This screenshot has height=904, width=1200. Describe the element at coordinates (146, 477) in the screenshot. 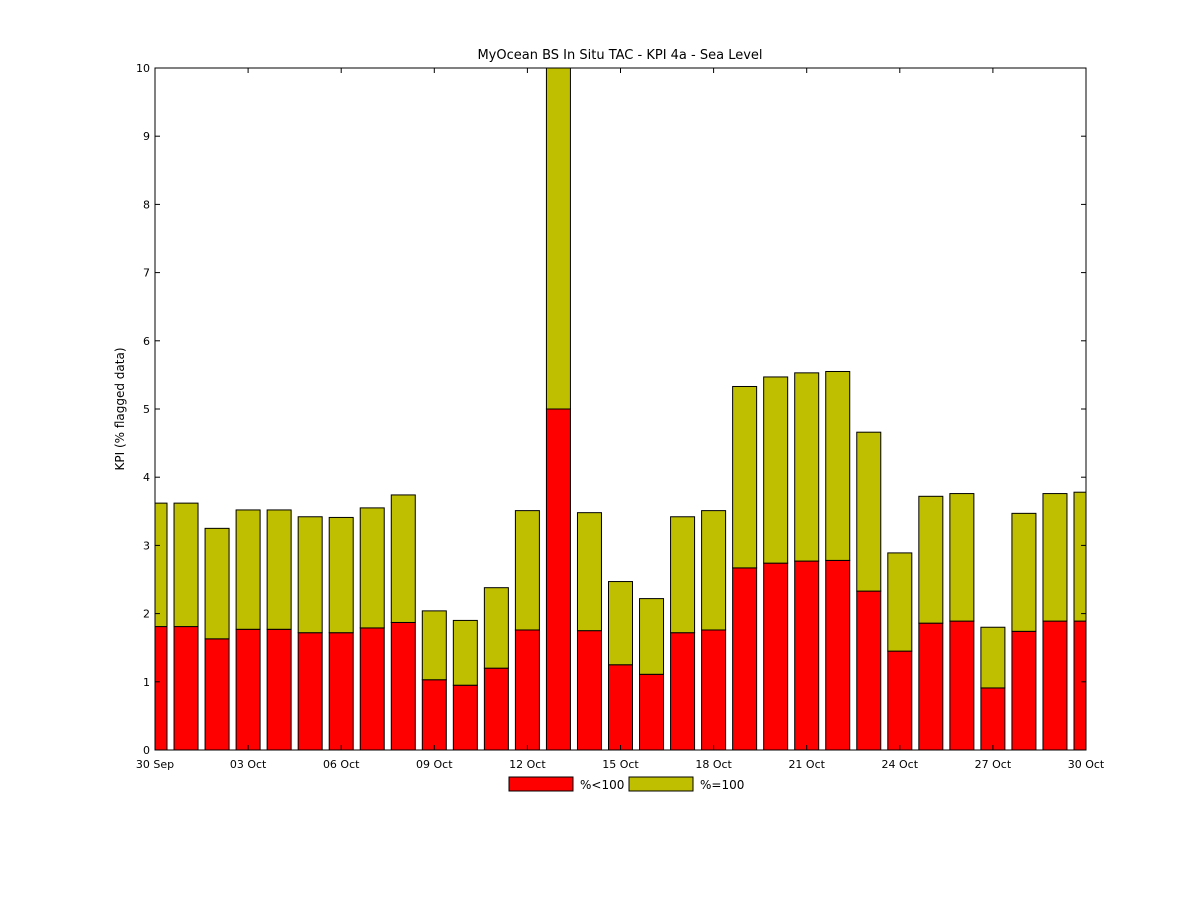

I see `y-tick-label: 4` at that location.